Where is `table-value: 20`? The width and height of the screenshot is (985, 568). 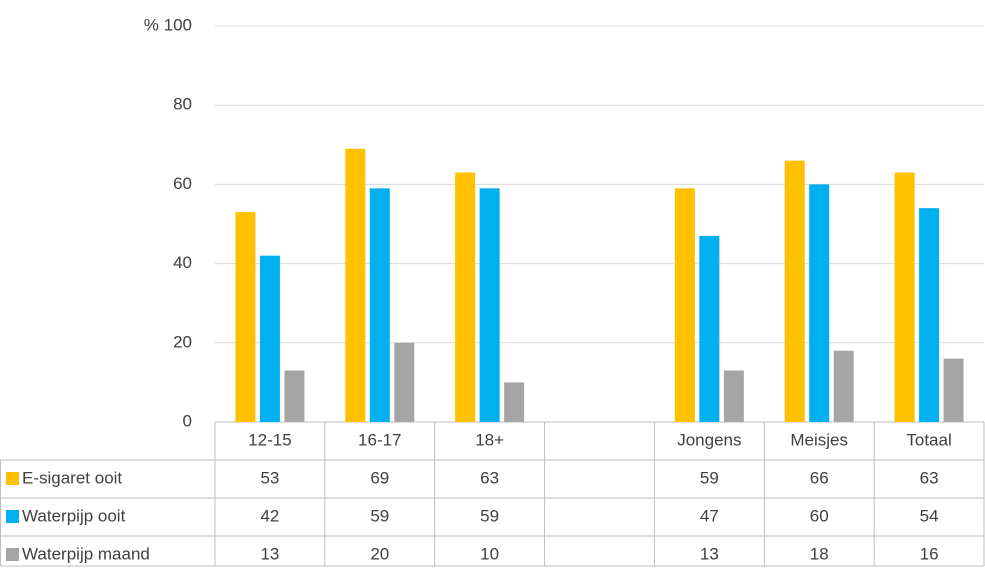 table-value: 20 is located at coordinates (379, 553).